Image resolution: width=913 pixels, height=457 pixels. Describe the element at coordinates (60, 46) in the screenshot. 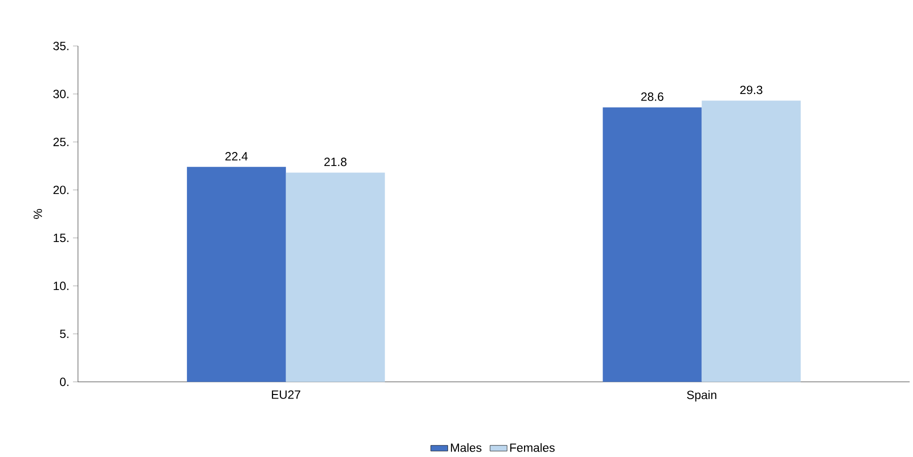

I see `y-tick-label: 35.` at that location.